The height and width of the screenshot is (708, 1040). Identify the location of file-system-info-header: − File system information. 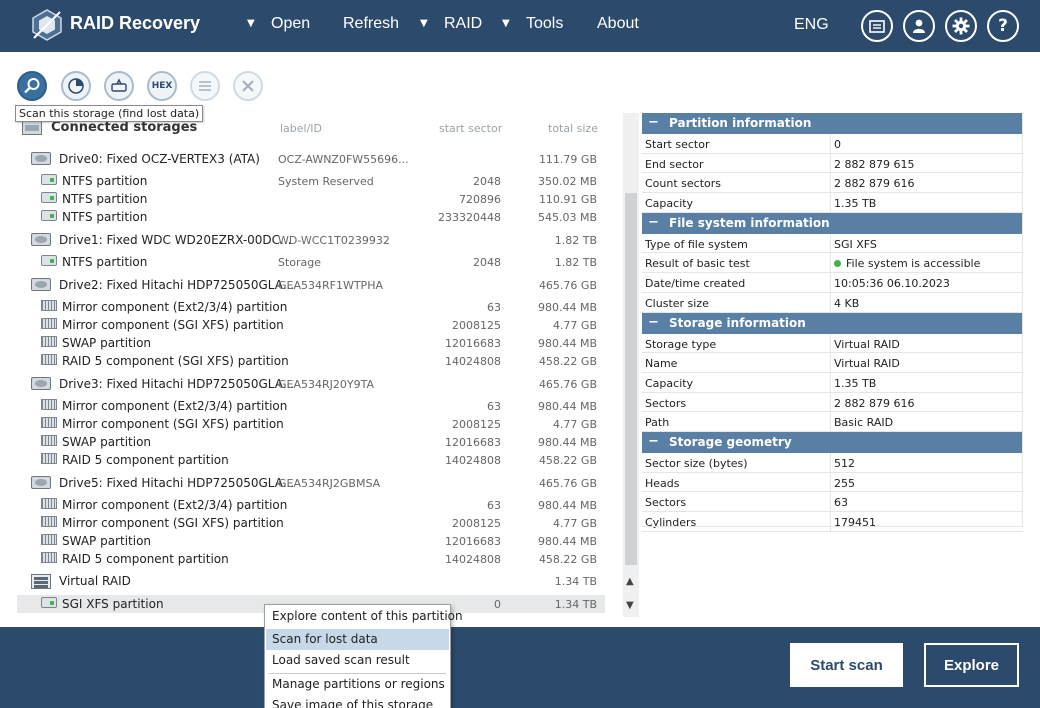
(832, 223).